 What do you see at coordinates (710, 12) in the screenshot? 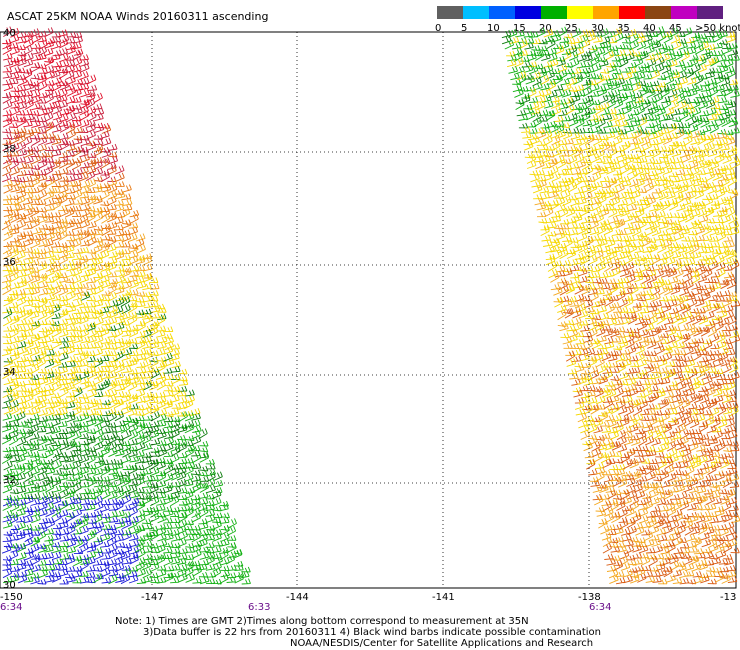
I see `legend-swatch` at bounding box center [710, 12].